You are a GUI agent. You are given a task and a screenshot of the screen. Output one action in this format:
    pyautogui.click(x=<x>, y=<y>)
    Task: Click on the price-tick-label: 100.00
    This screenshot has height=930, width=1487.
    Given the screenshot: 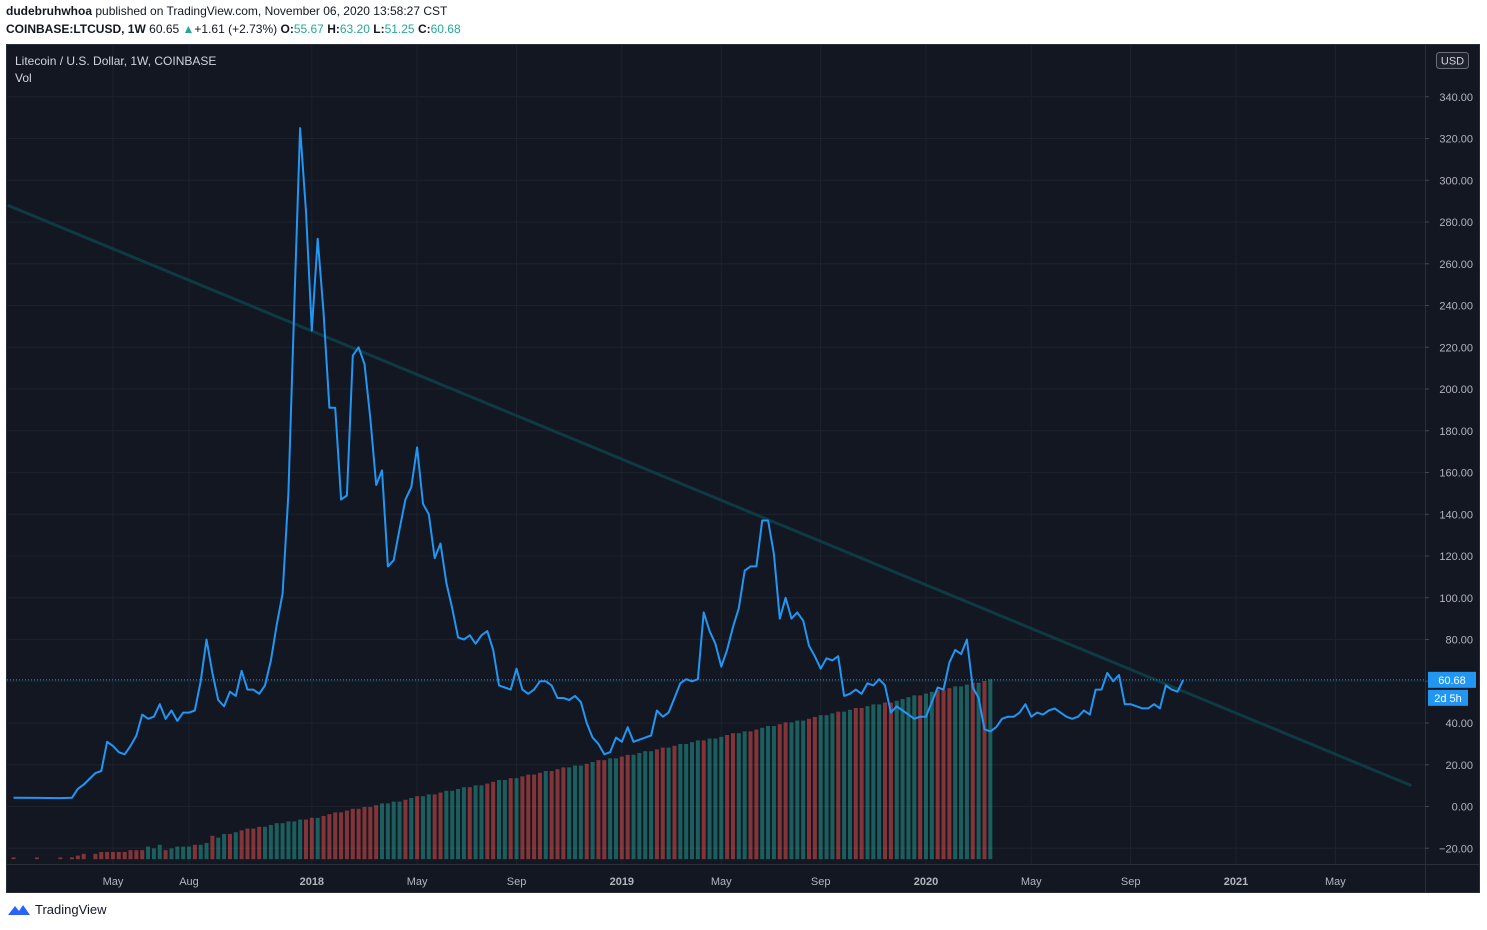 What is the action you would take?
    pyautogui.click(x=1456, y=599)
    